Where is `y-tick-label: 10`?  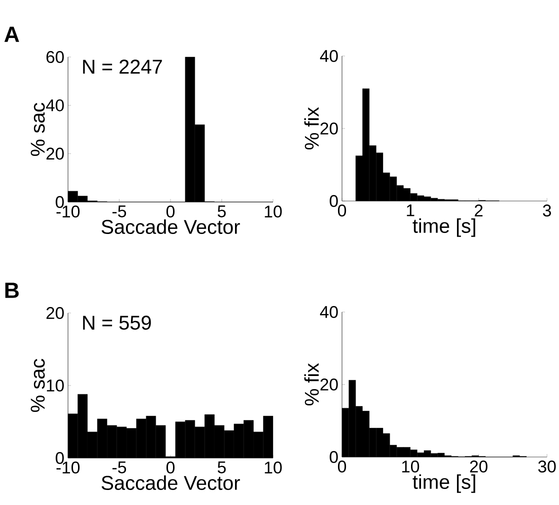
y-tick-label: 10 is located at coordinates (55, 386).